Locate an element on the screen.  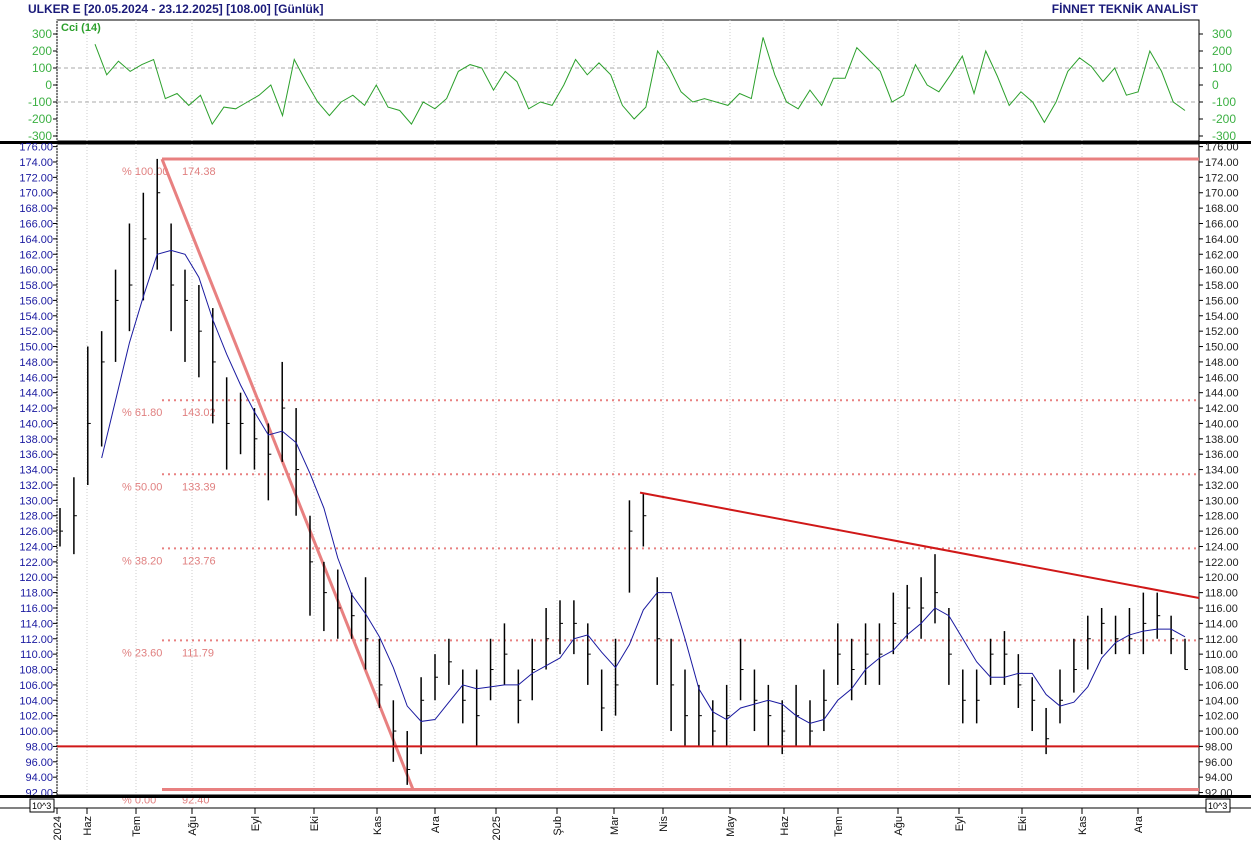
price-tick-label-right: 146.00 is located at coordinates (1222, 378).